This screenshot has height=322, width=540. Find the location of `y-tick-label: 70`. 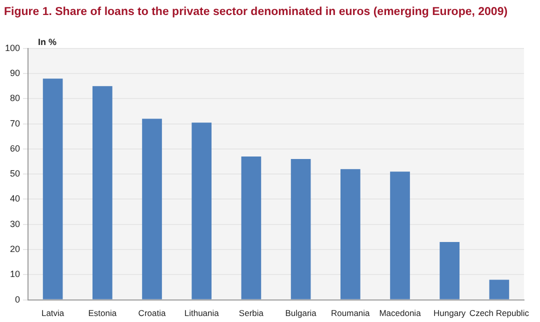

y-tick-label: 70 is located at coordinates (15, 123).